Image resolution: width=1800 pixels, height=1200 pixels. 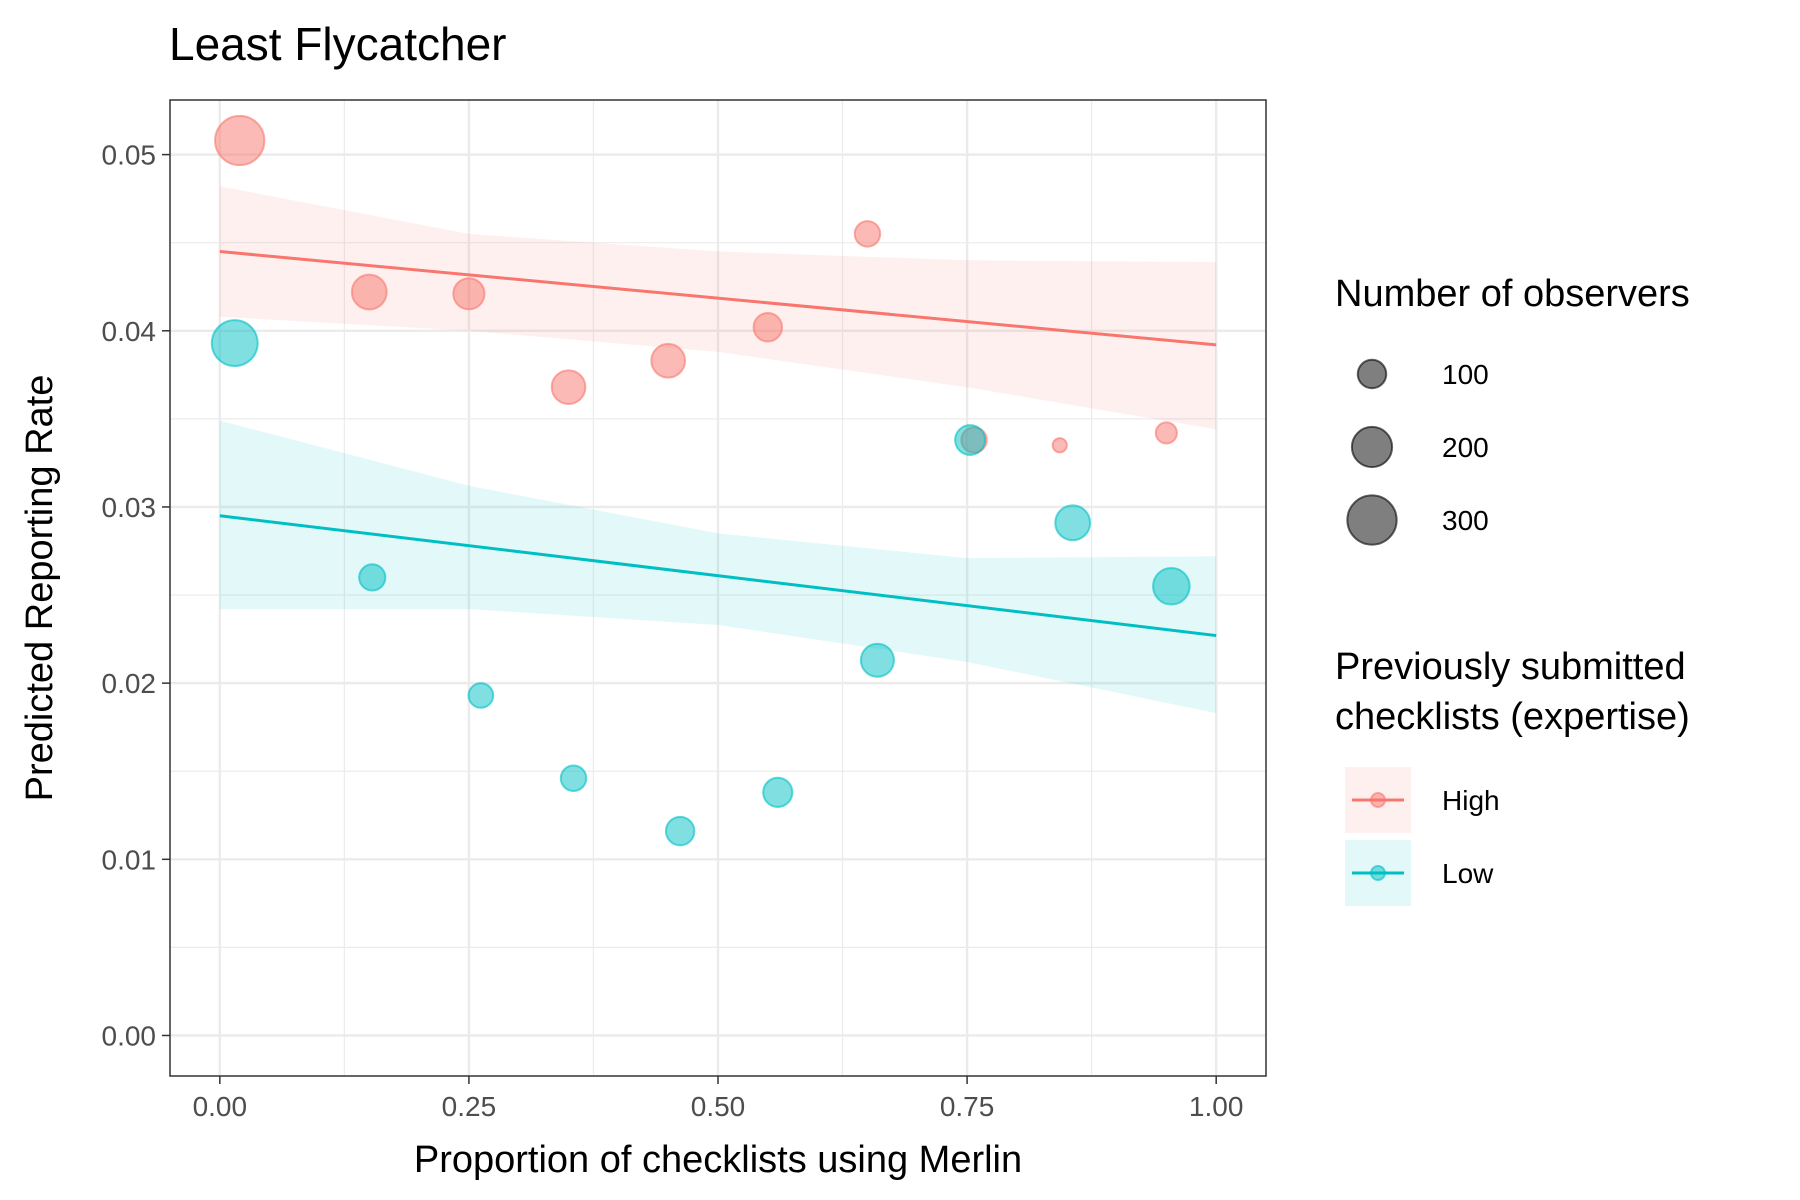 What do you see at coordinates (129, 507) in the screenshot?
I see `y-tick-label: 0.03` at bounding box center [129, 507].